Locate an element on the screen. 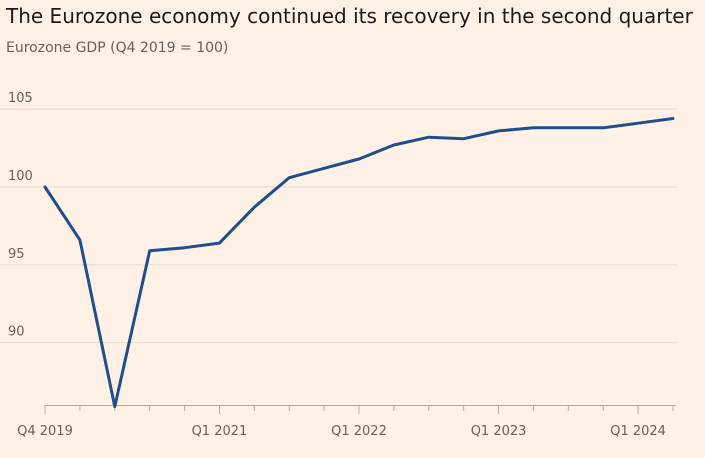  y-tick-label-100: 100 is located at coordinates (20, 176).